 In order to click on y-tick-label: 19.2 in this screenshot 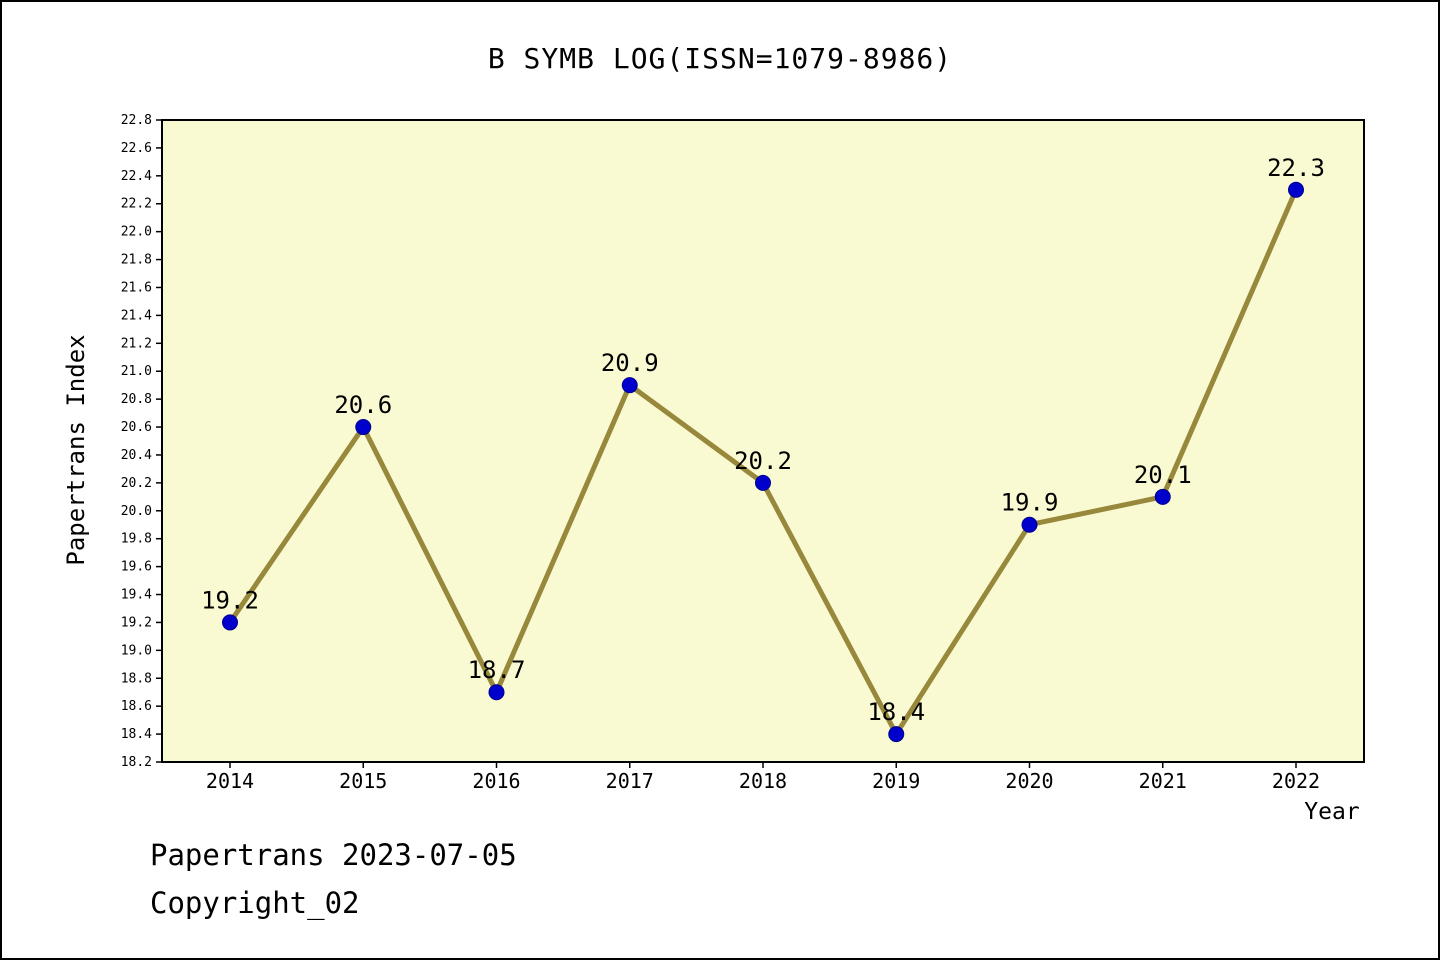, I will do `click(136, 622)`.